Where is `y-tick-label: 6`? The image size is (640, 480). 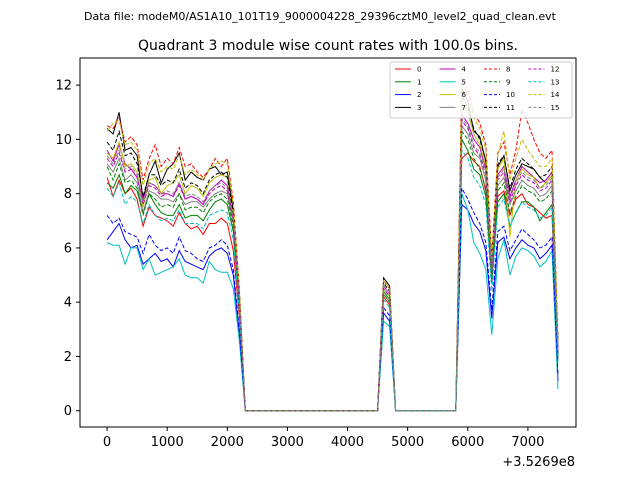
y-tick-label: 6 is located at coordinates (68, 248).